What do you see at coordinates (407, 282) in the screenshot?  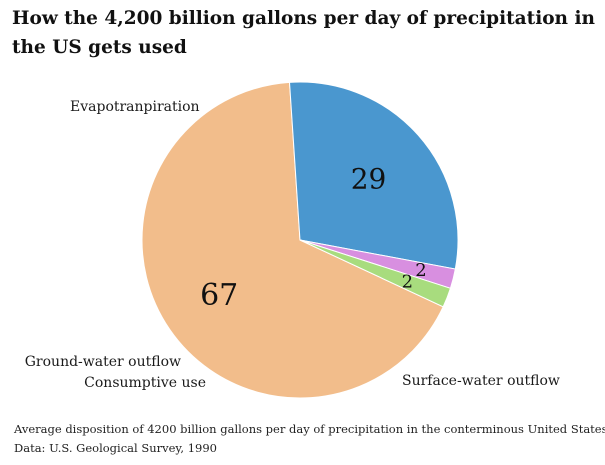 I see `pie-value-label-ground-water-outflow: 2` at bounding box center [407, 282].